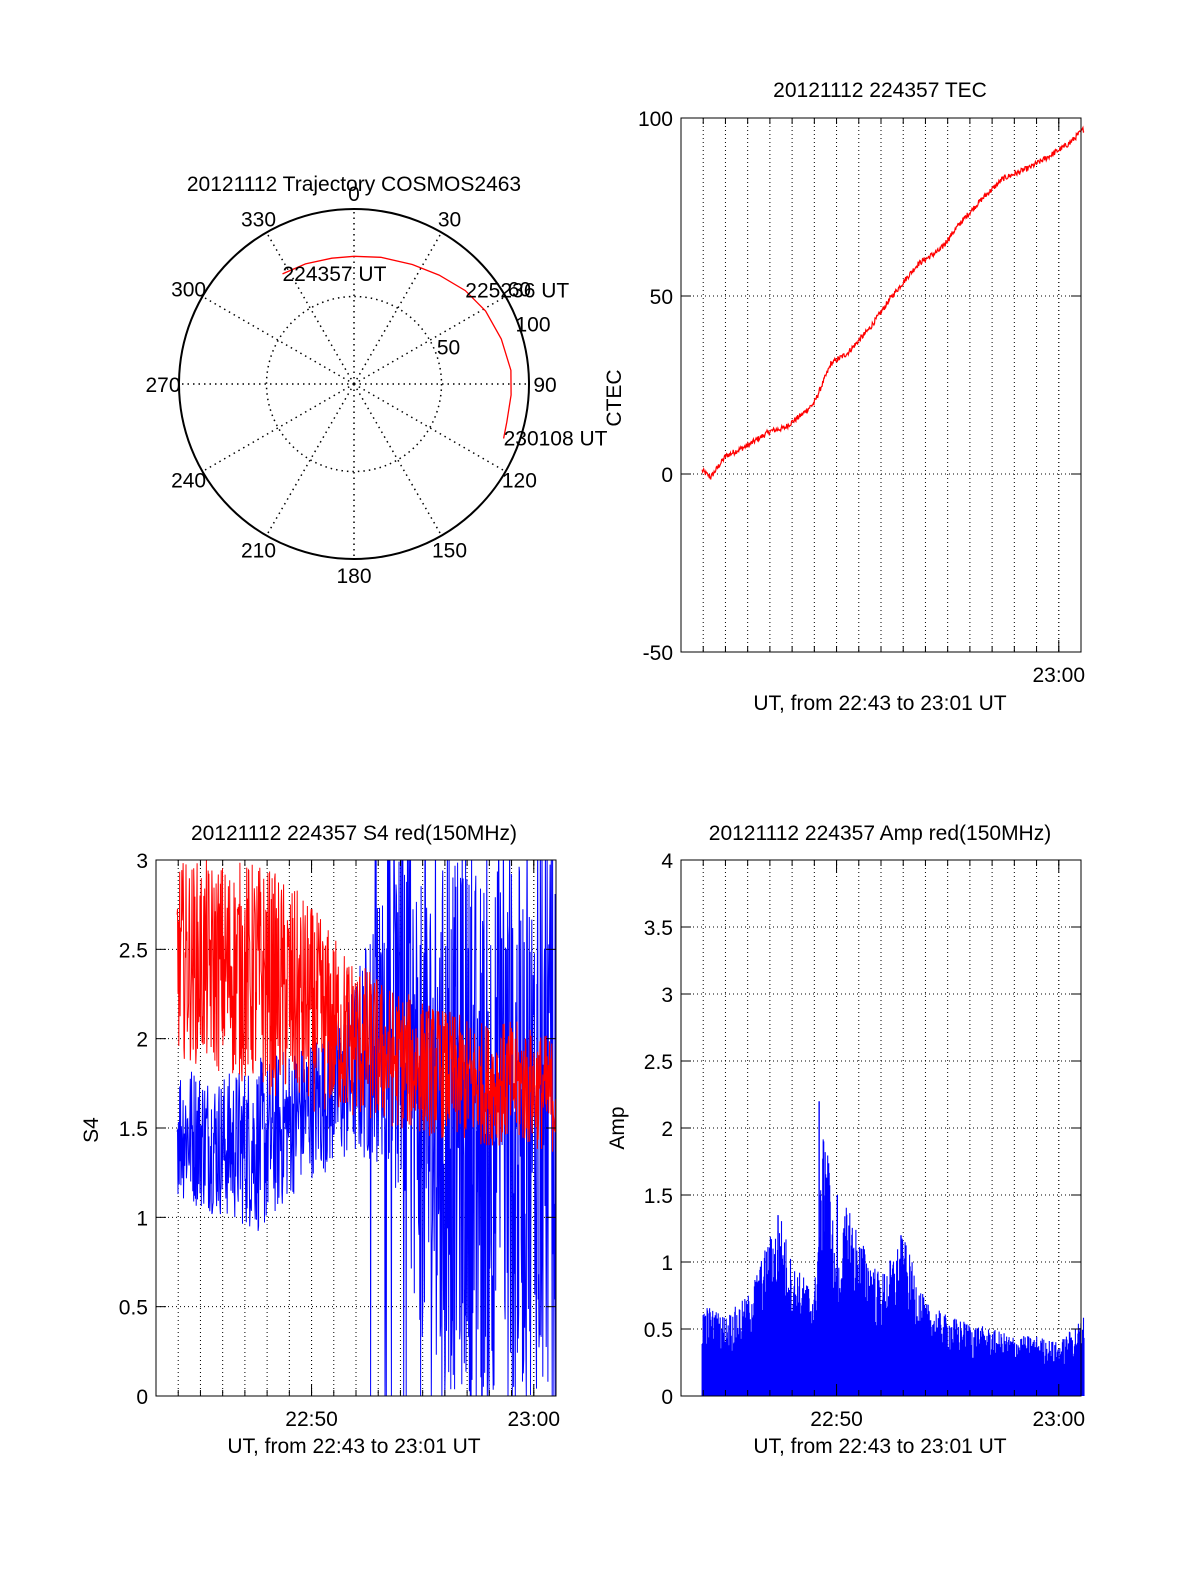  I want to click on polar-radial-tick-label: 100, so click(532, 325).